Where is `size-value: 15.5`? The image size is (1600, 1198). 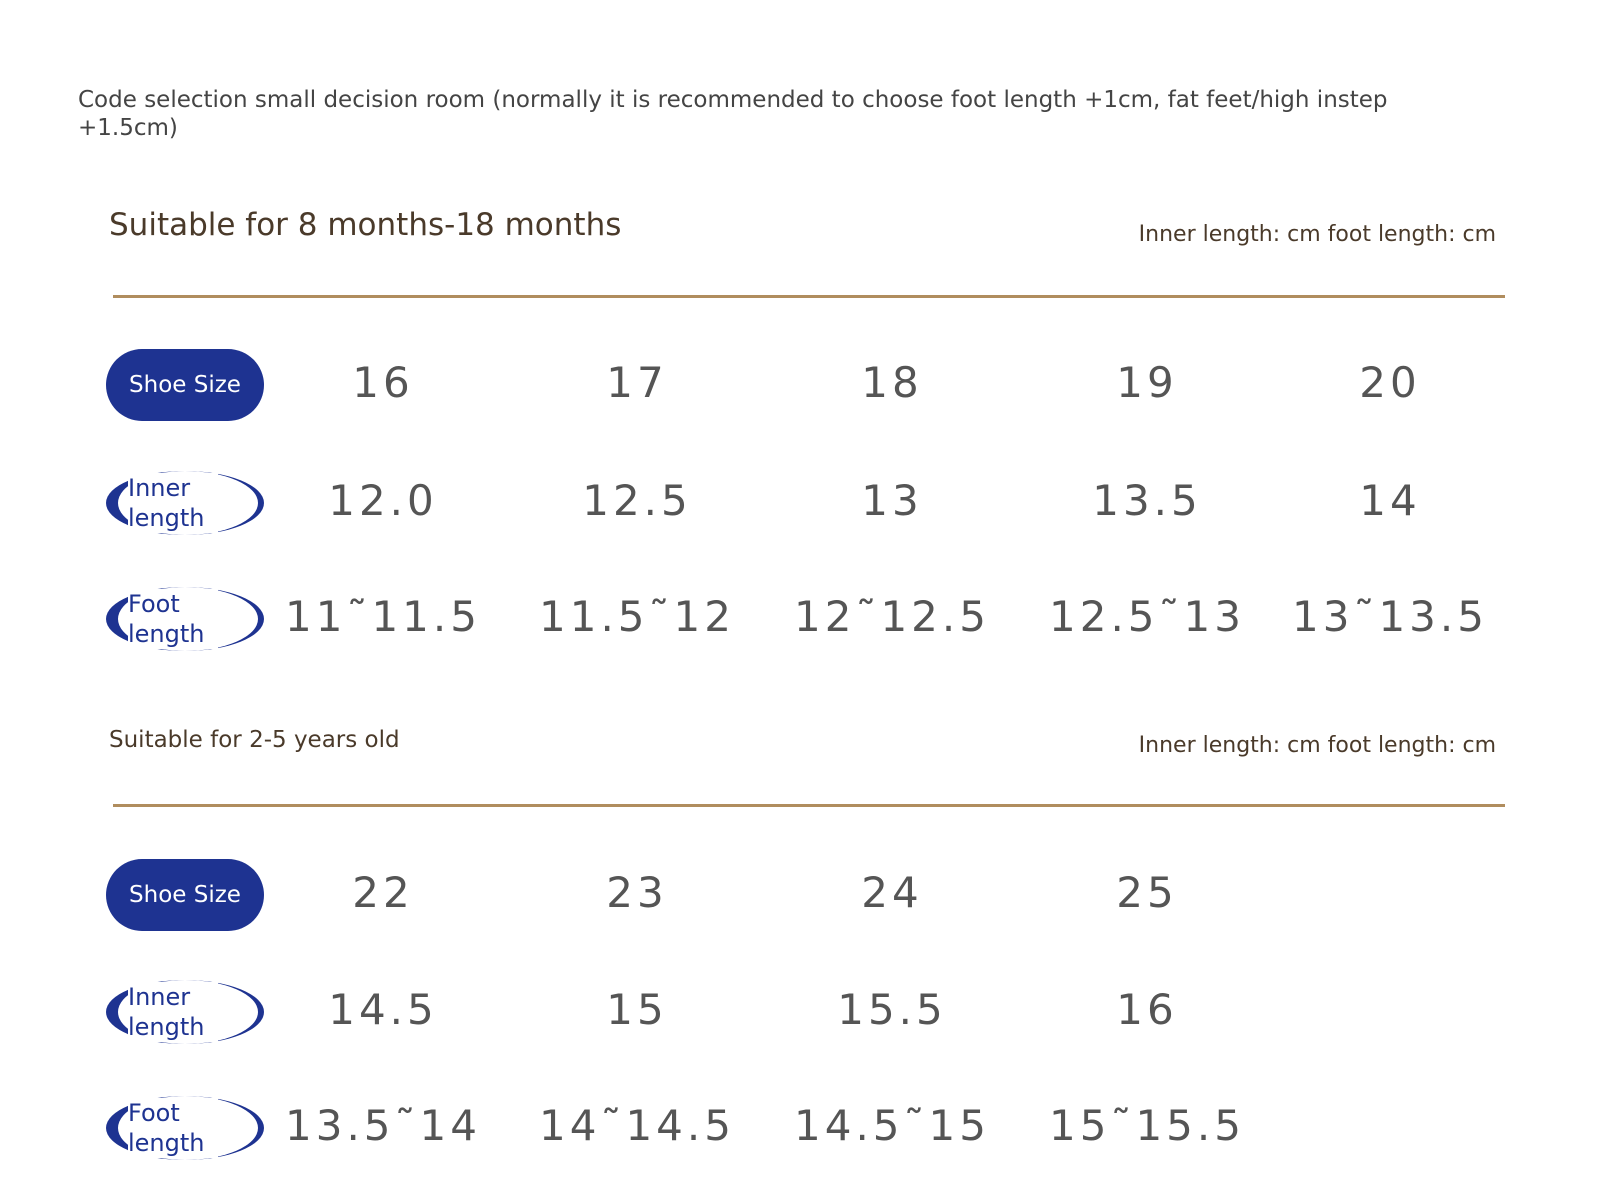
size-value: 15.5 is located at coordinates (892, 1009).